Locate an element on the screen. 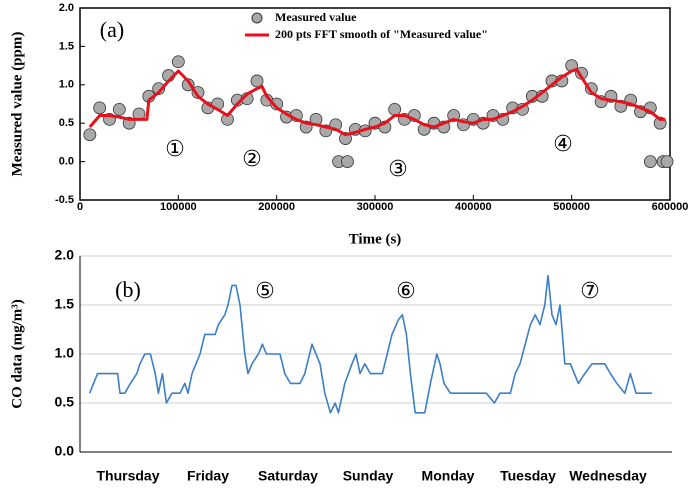  x-tick-label: 300000 is located at coordinates (375, 207).